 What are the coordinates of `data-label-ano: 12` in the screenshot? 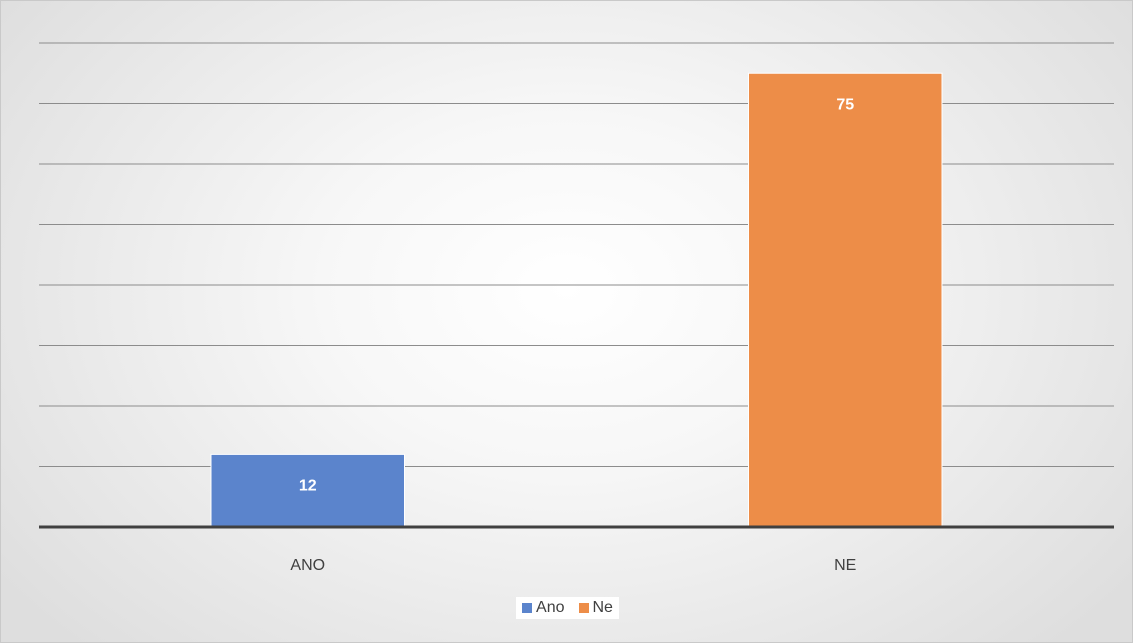 It's located at (308, 485).